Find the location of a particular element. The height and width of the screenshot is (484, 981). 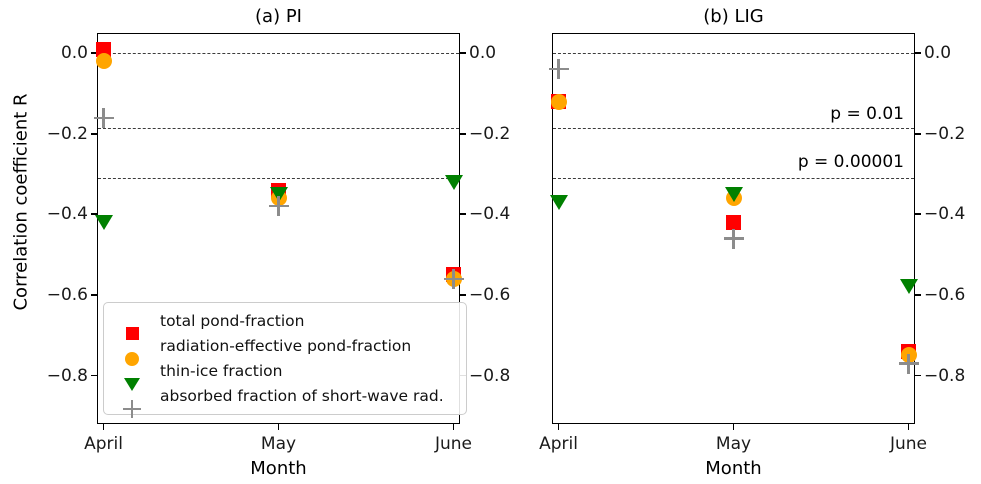

panel-title: (b) LIG is located at coordinates (733, 16).